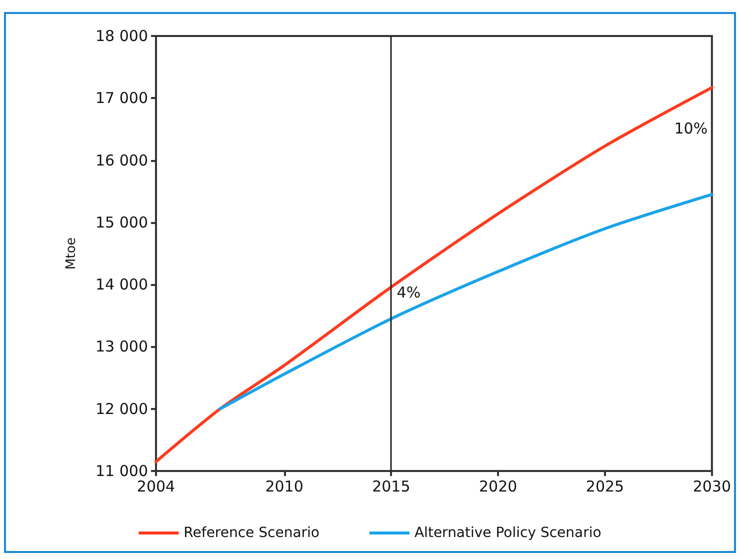 The width and height of the screenshot is (742, 559). Describe the element at coordinates (691, 129) in the screenshot. I see `annotation: 10%` at that location.